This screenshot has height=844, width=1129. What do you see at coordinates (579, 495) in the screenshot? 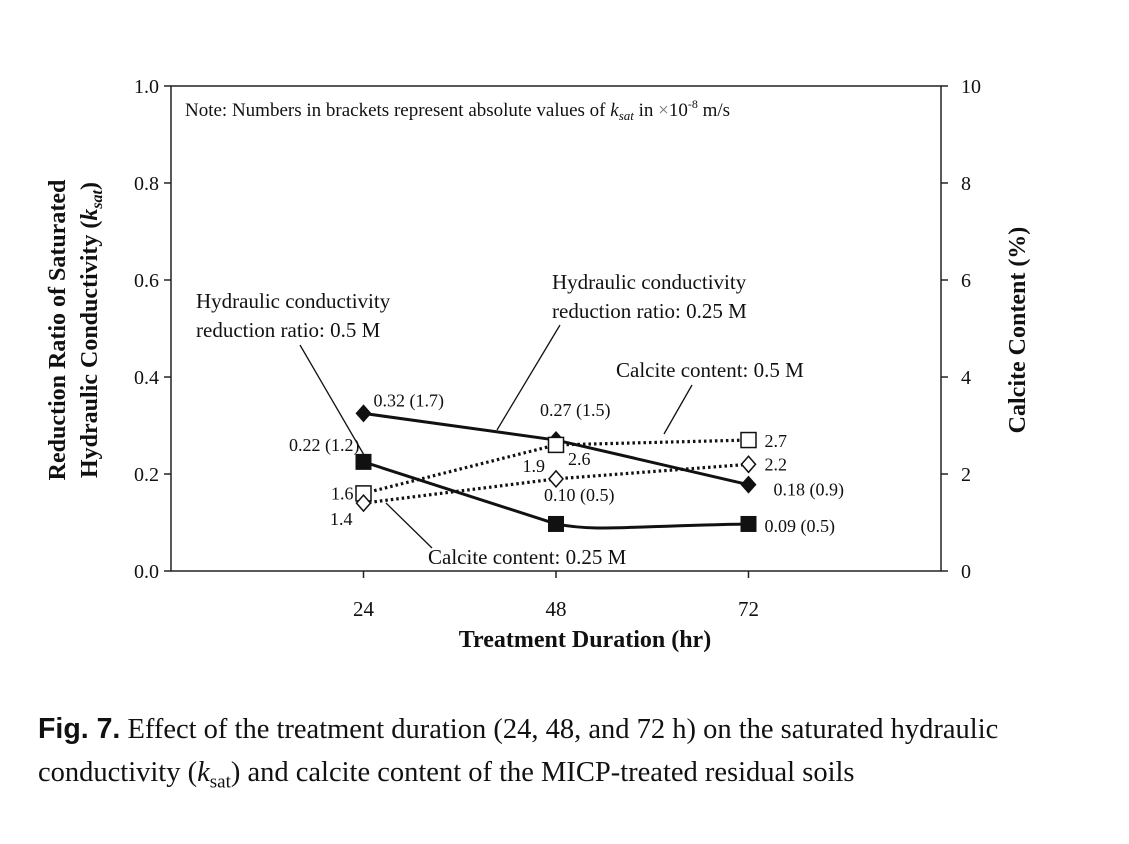
I see `data-label-hc05: 0.10 (0.5)` at bounding box center [579, 495].